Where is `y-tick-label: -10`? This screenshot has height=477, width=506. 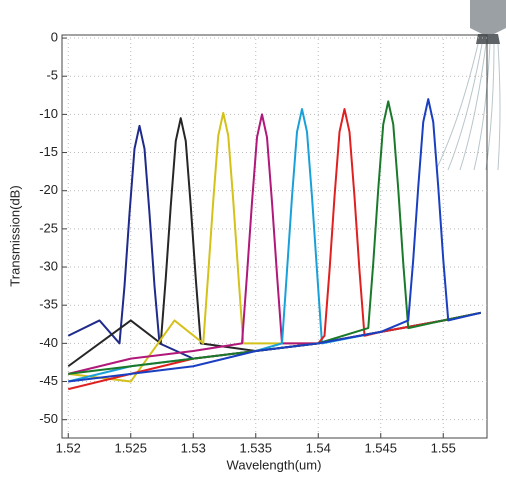
y-tick-label: -10 is located at coordinates (48, 113).